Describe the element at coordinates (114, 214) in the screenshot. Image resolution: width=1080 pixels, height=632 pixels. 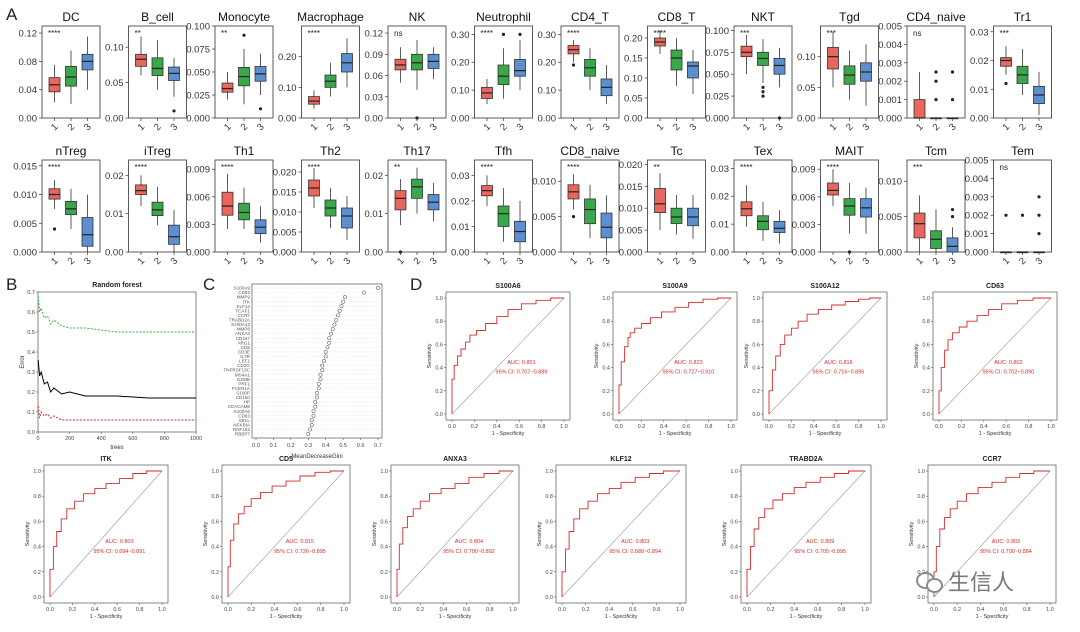
I see `y-tick-label: 0.01` at that location.